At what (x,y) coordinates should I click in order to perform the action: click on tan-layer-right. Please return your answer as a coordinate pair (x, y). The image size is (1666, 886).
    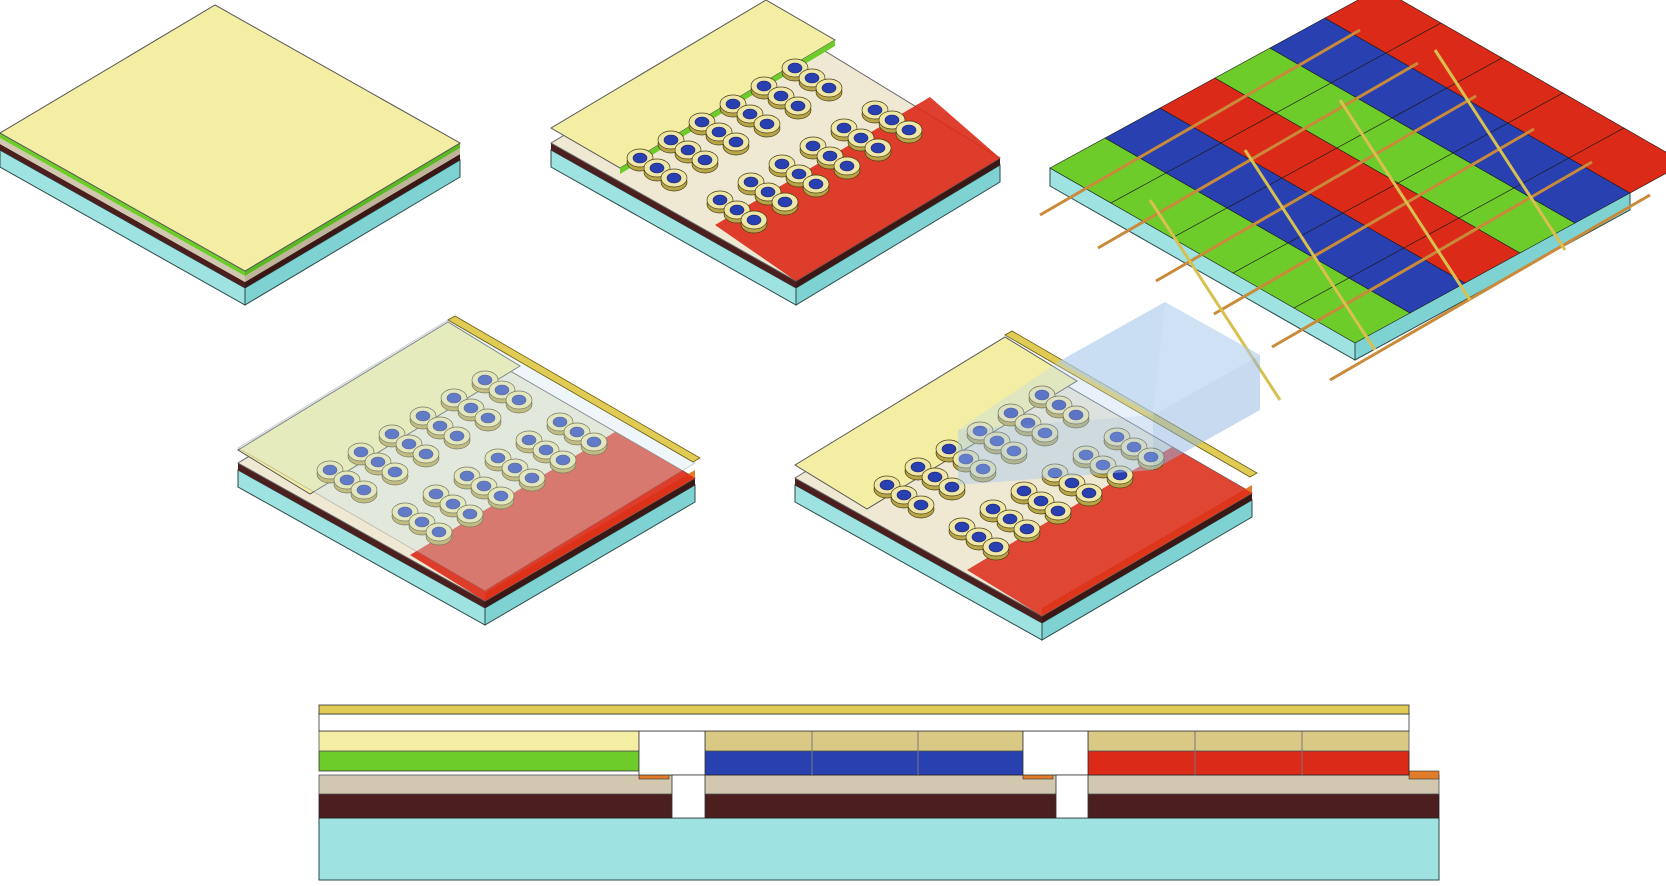
    Looking at the image, I should click on (352, 215).